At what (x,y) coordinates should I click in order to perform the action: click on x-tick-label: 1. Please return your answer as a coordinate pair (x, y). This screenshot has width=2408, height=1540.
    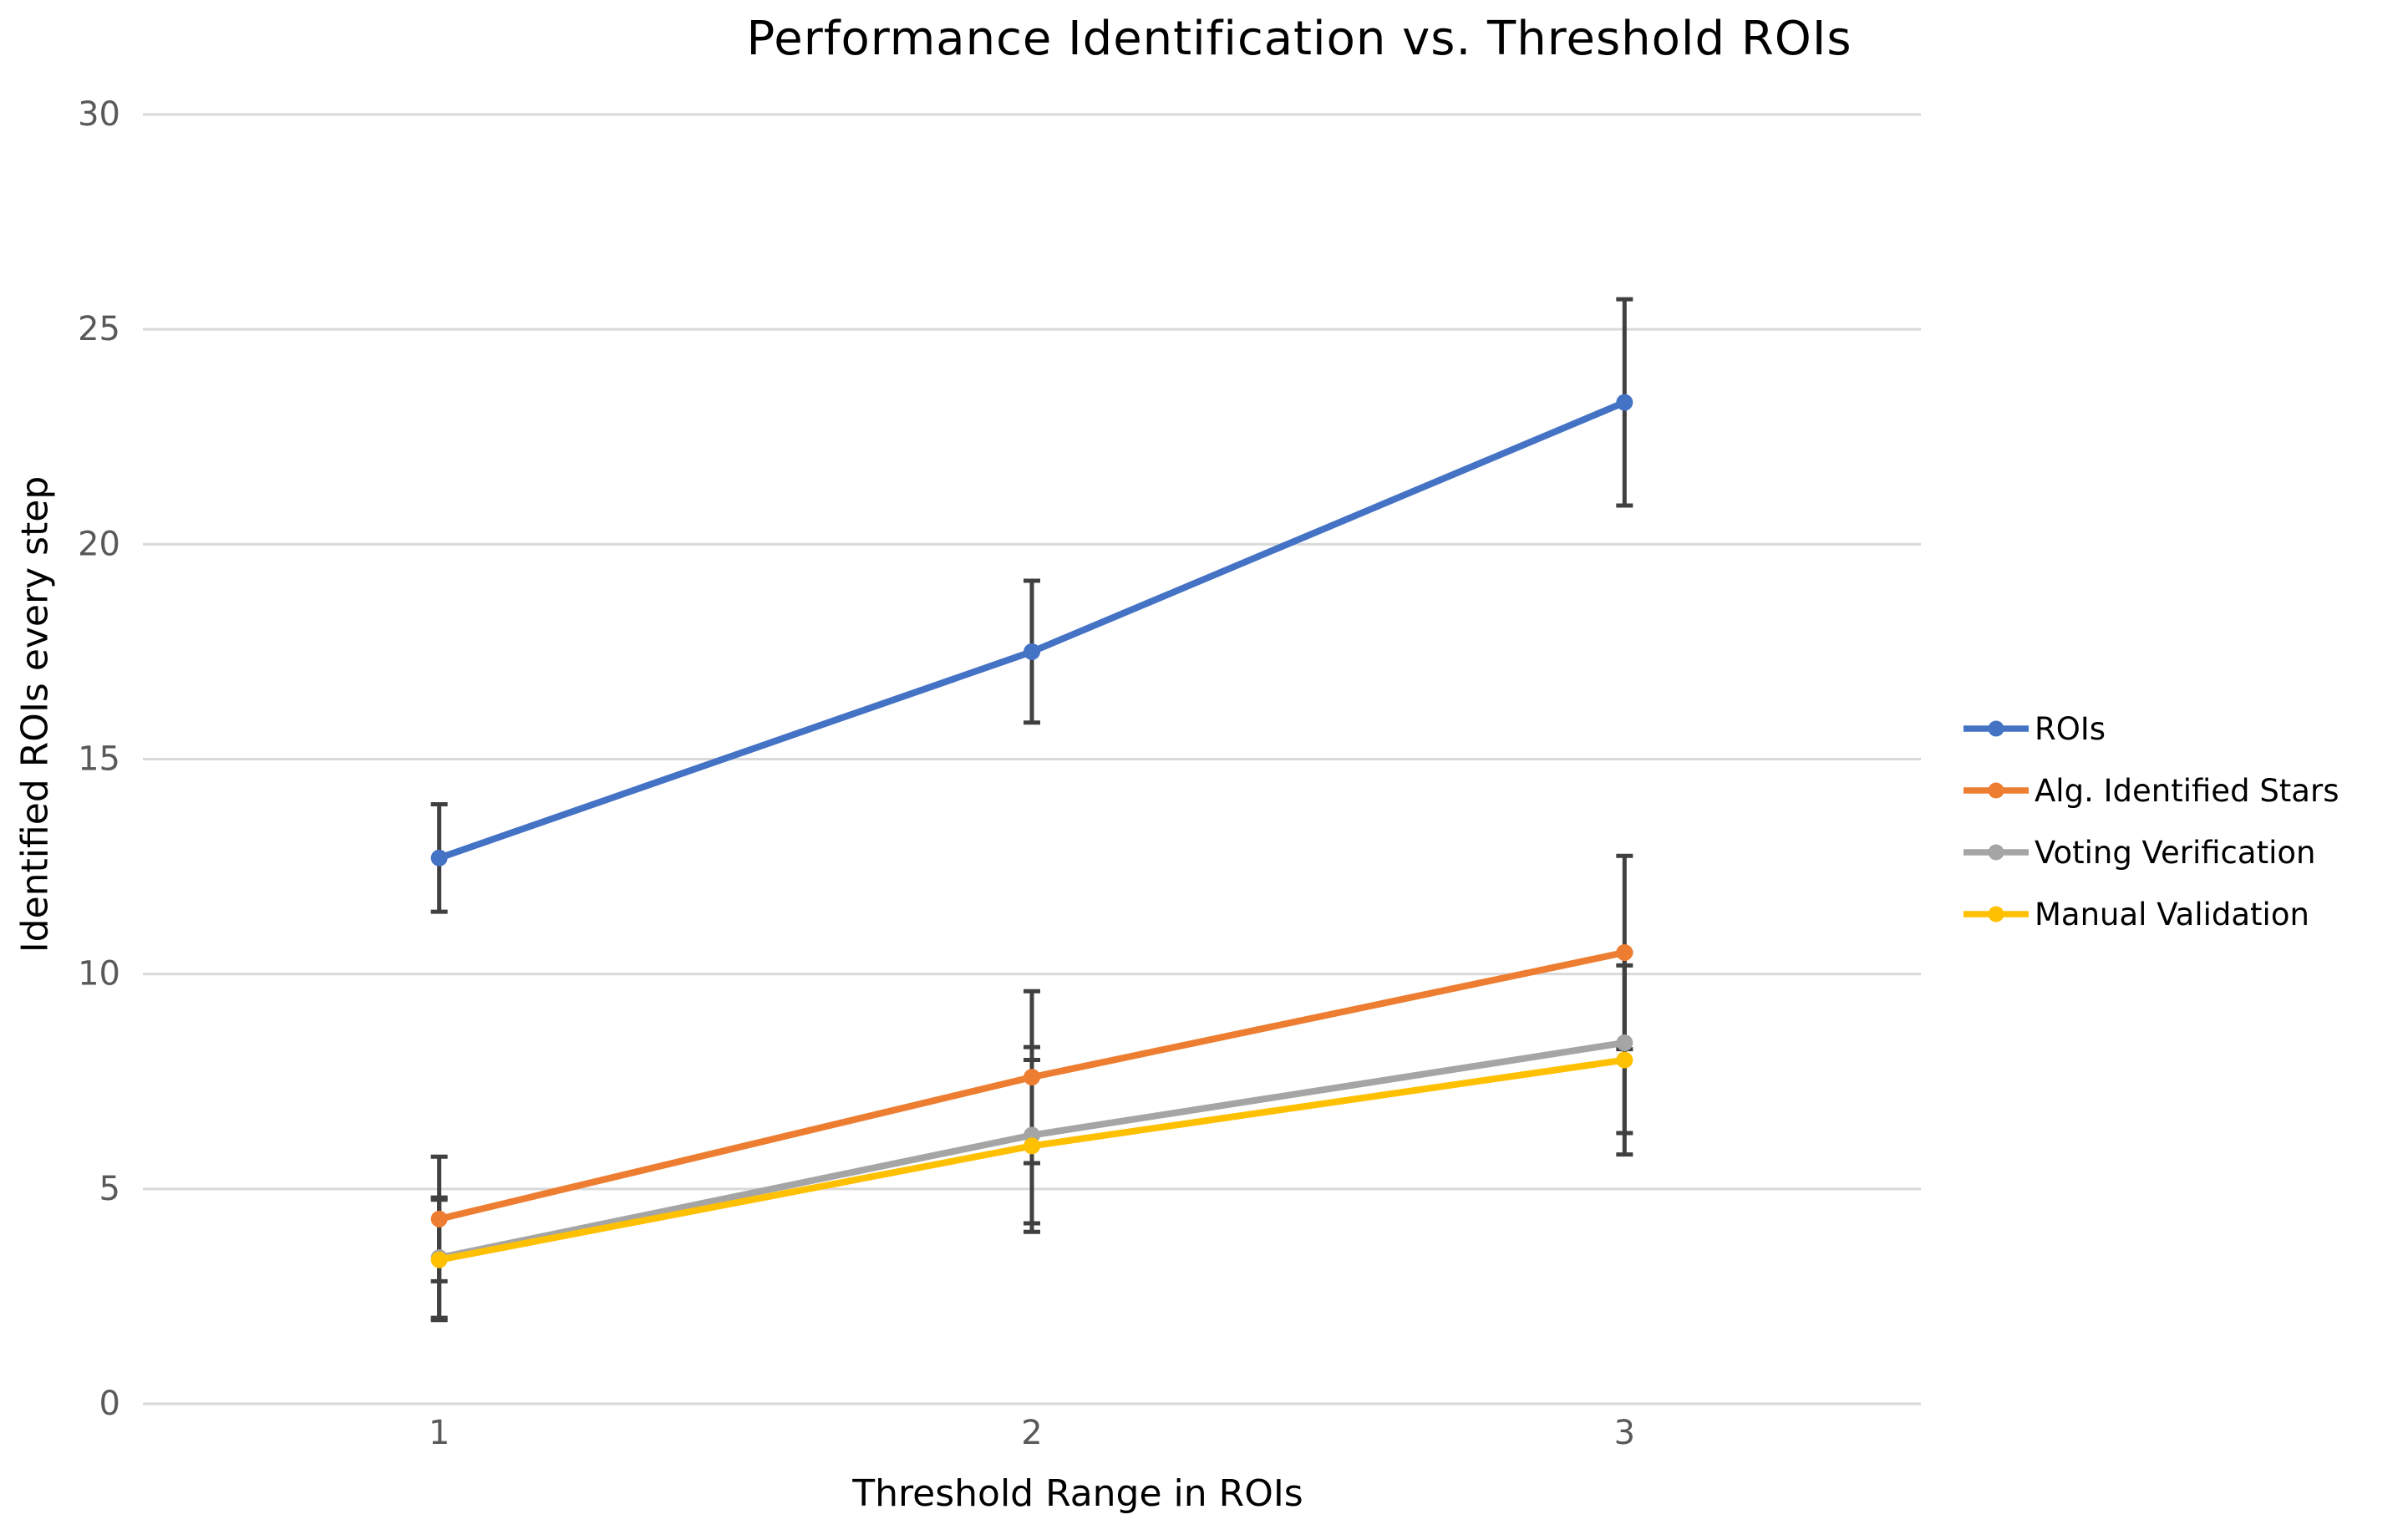
    Looking at the image, I should click on (440, 1433).